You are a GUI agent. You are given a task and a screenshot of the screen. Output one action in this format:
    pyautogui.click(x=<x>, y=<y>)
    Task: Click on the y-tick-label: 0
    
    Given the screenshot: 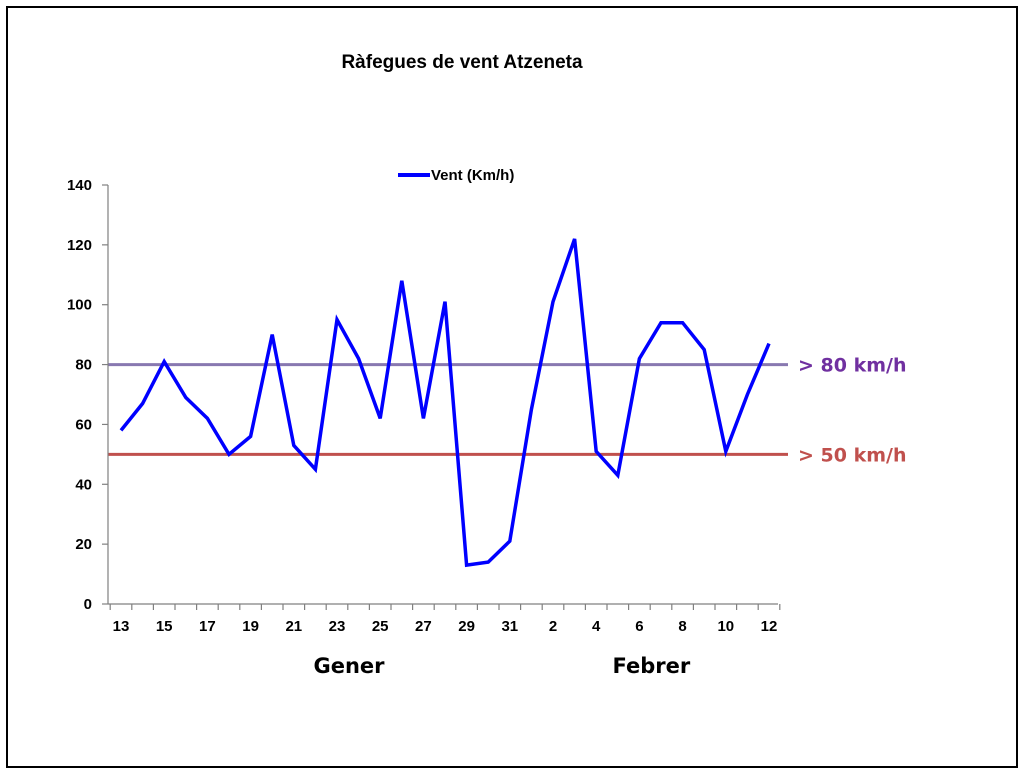 What is the action you would take?
    pyautogui.click(x=88, y=604)
    